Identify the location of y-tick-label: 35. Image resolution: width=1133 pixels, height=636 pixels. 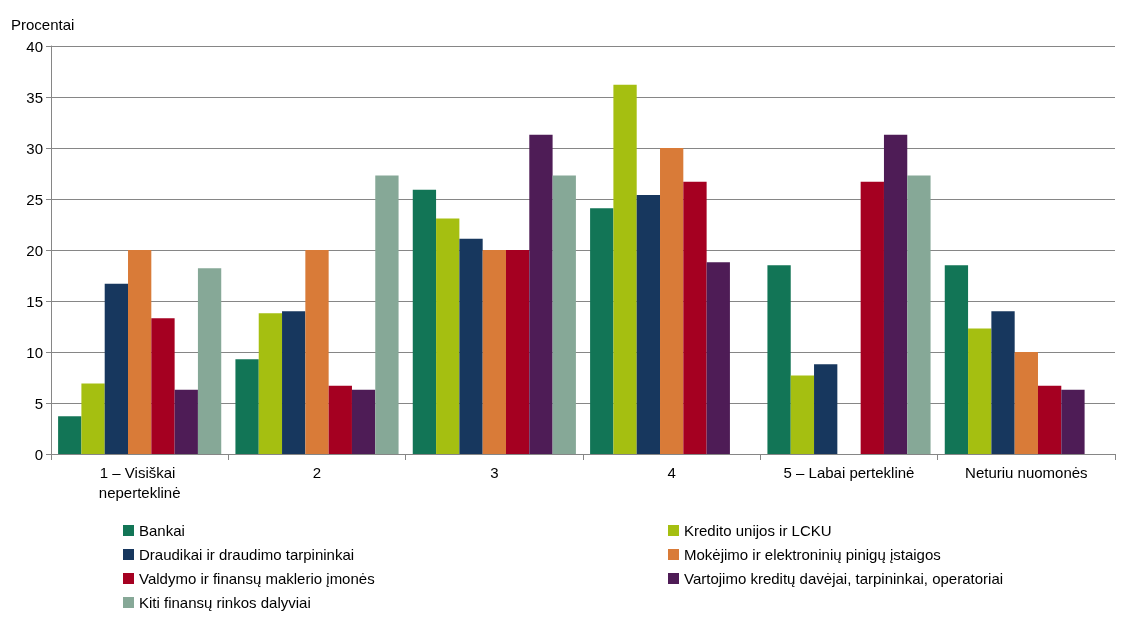
(34, 97).